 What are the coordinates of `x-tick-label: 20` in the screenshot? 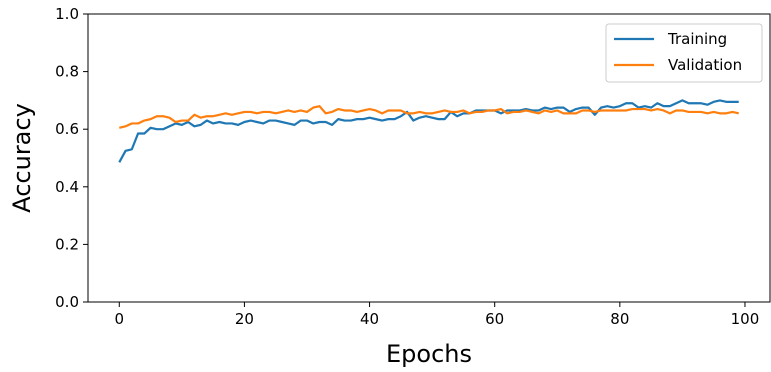 It's located at (244, 319).